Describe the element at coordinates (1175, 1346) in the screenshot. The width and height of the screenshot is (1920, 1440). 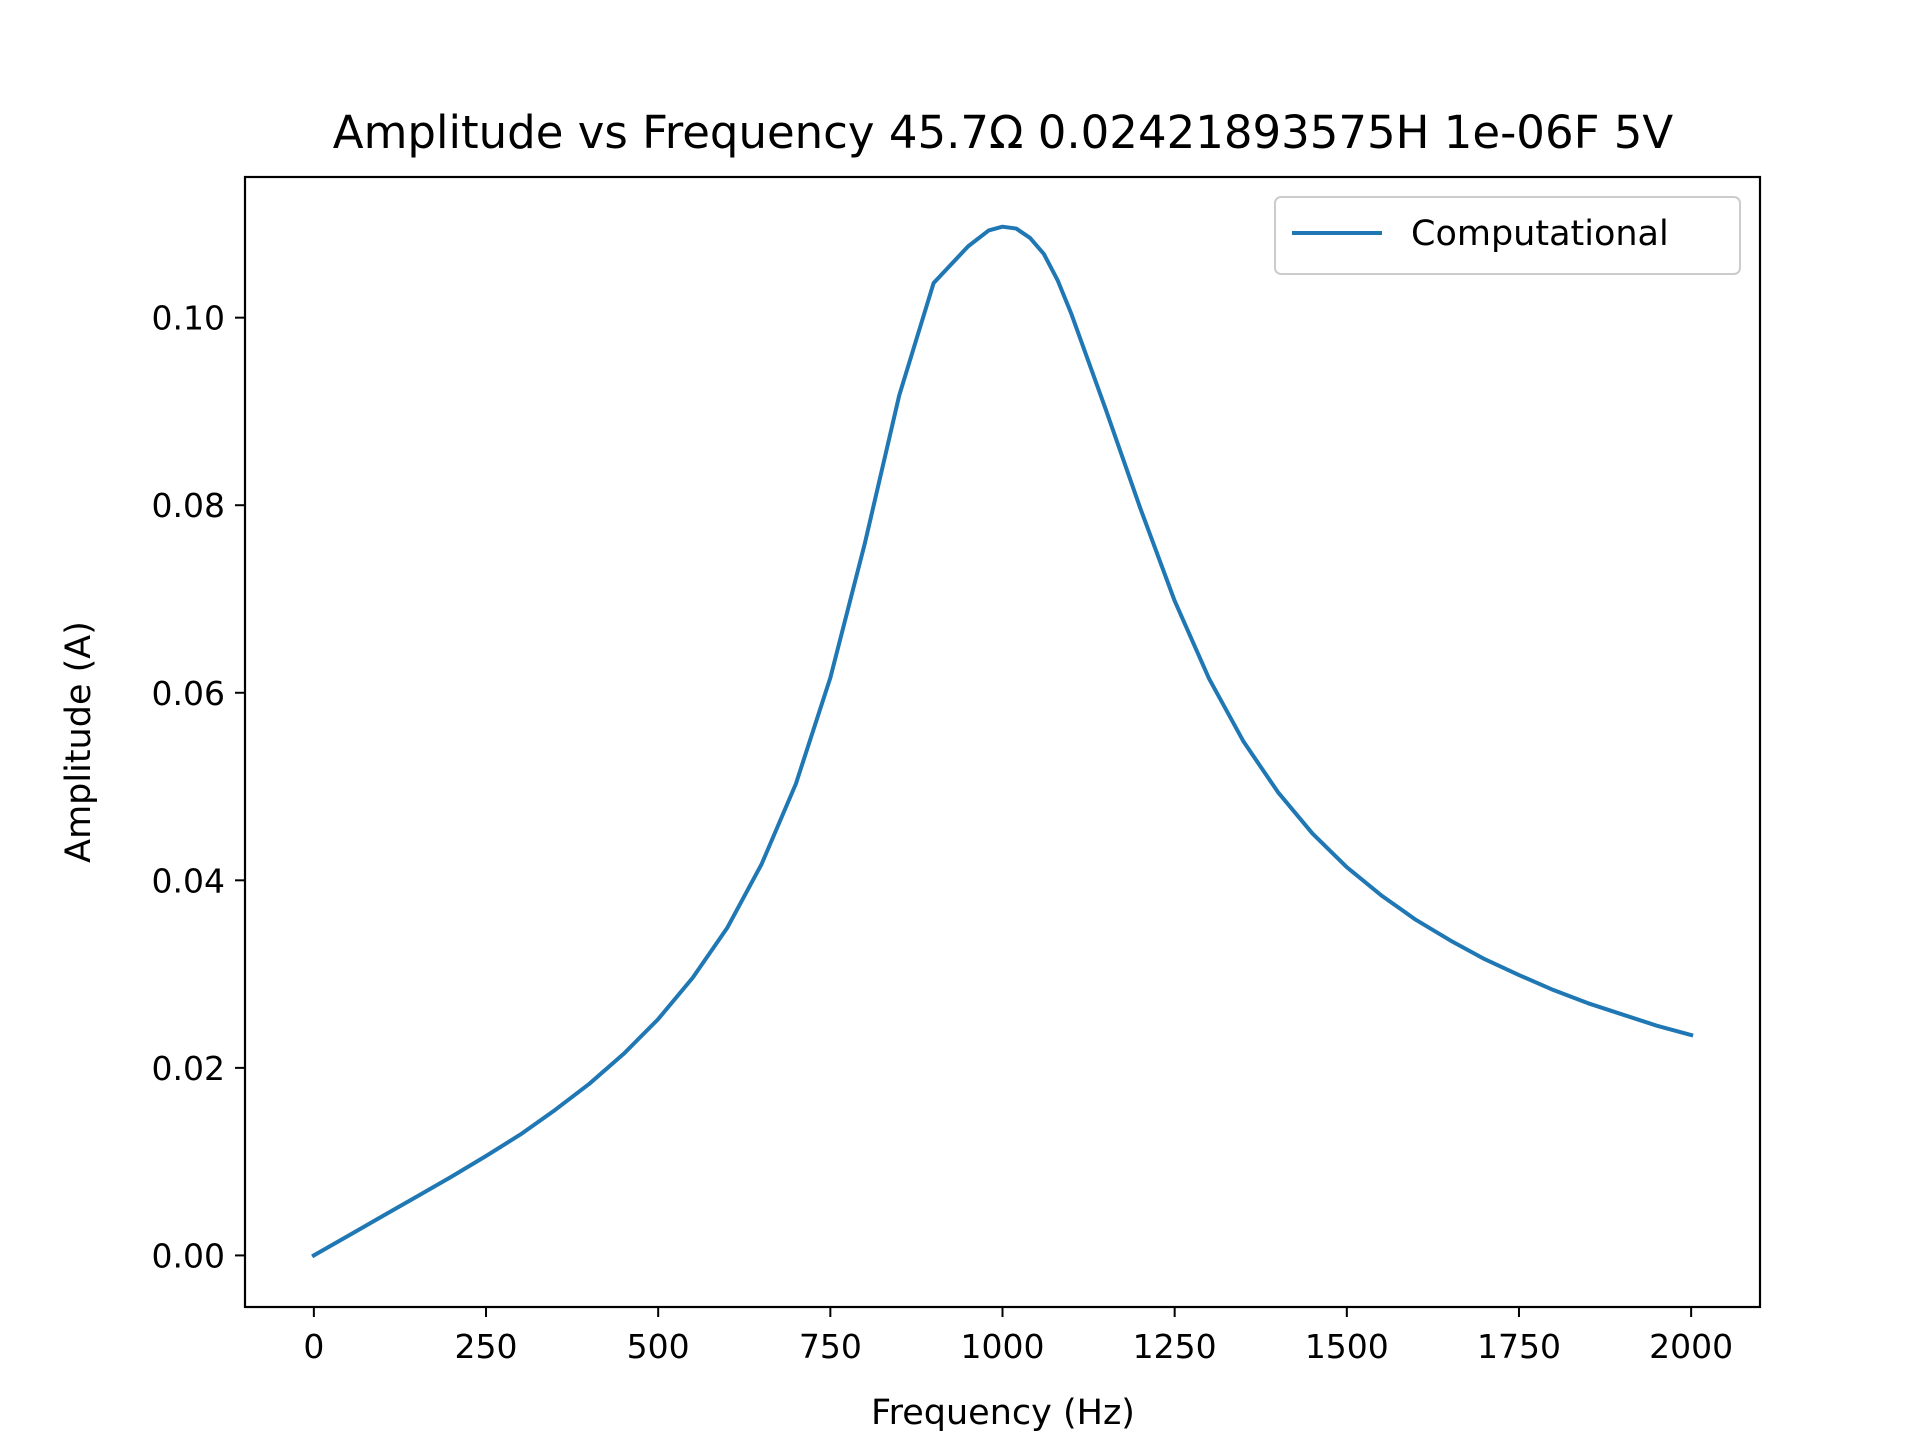
I see `x-tick-label: 1250` at that location.